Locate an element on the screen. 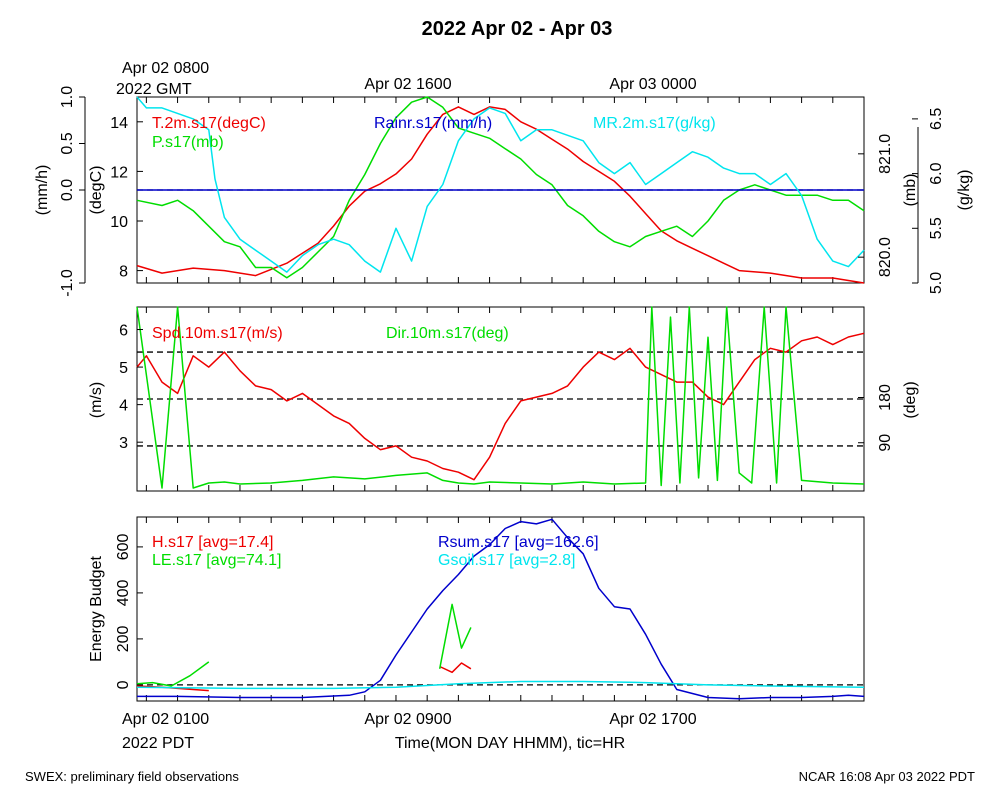 The height and width of the screenshot is (800, 1000). dir-tick-label: 180 is located at coordinates (885, 397).